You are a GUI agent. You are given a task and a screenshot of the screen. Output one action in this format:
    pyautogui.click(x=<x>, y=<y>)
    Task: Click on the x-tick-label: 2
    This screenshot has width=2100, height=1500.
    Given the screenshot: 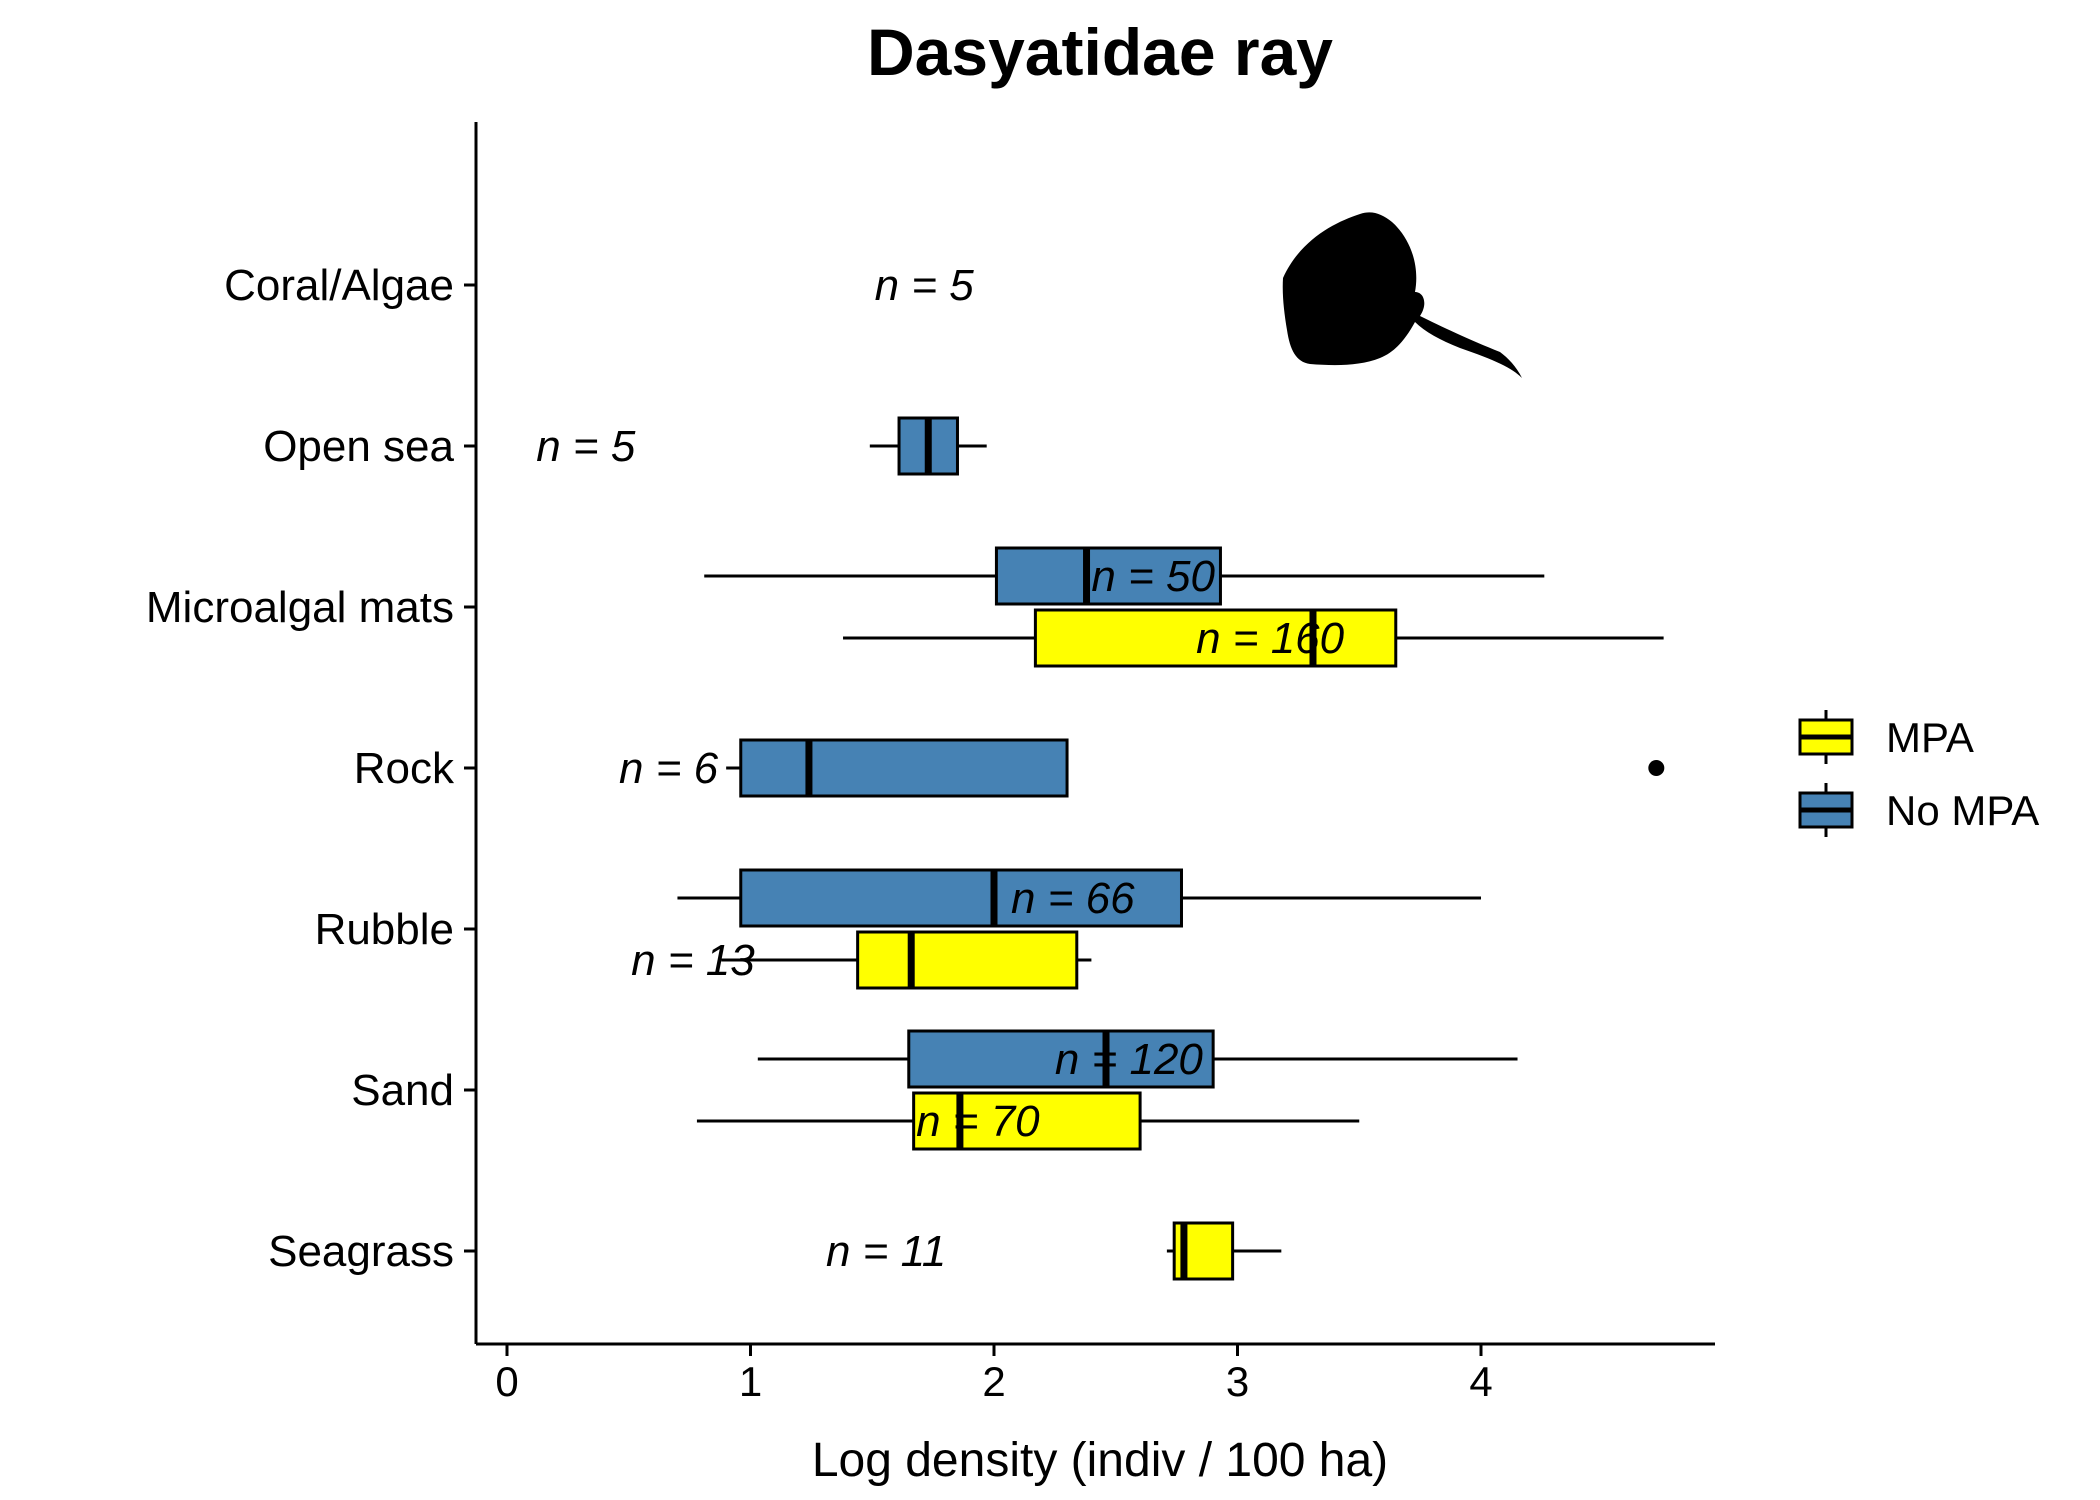 What is the action you would take?
    pyautogui.click(x=993, y=1381)
    